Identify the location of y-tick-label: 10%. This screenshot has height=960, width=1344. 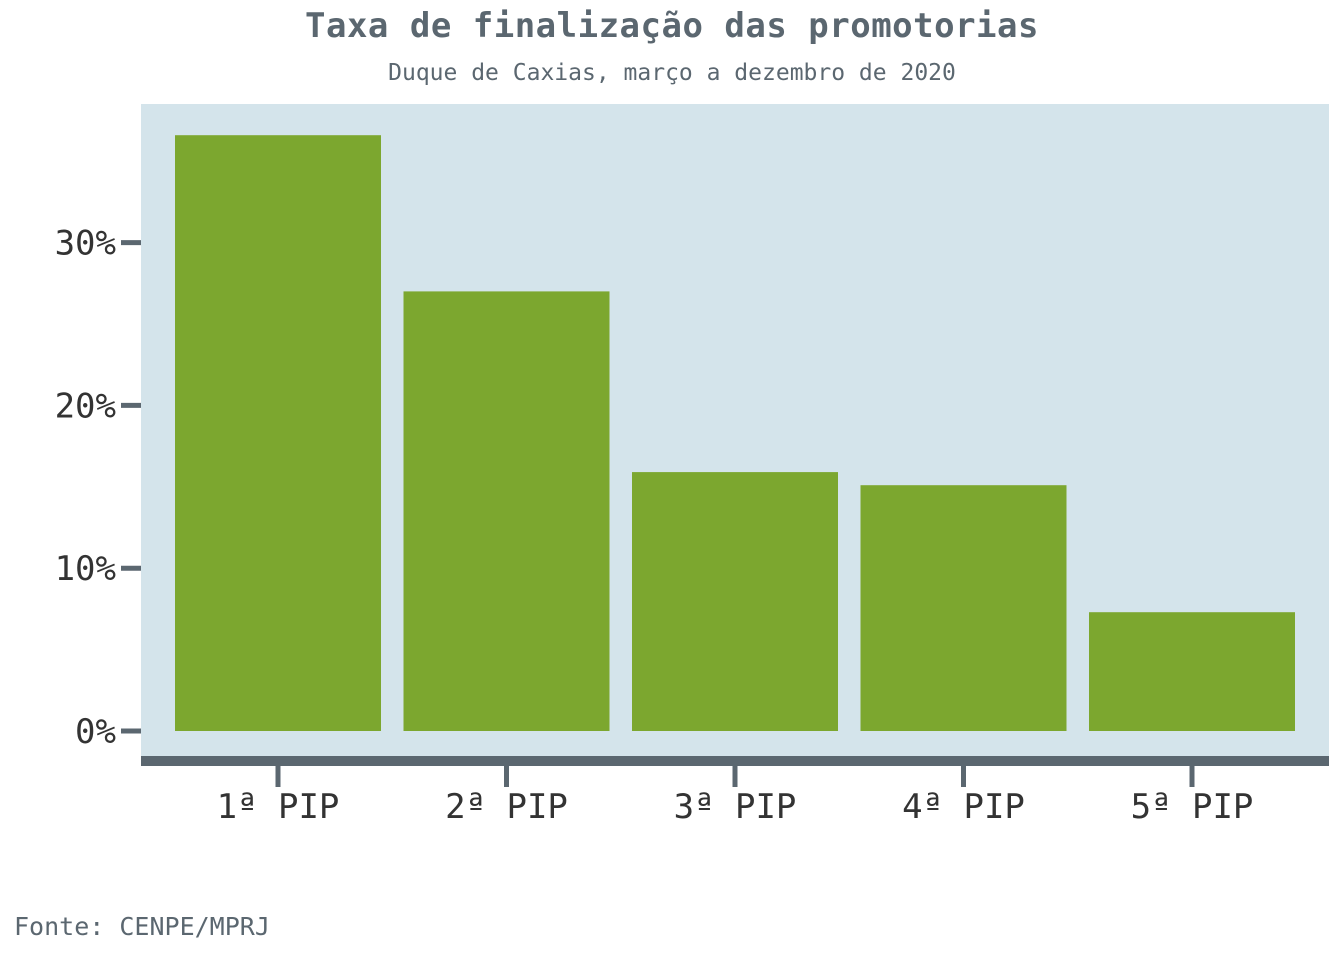
(85, 569).